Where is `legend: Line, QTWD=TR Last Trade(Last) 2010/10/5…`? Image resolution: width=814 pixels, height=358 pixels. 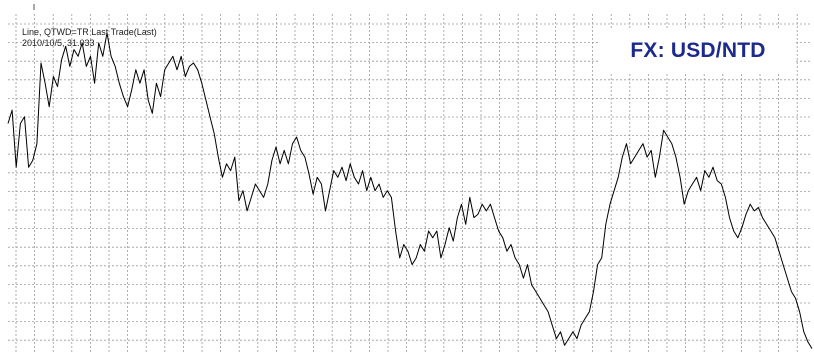 legend: Line, QTWD=TR Last Trade(Last) 2010/10/5… is located at coordinates (89, 38).